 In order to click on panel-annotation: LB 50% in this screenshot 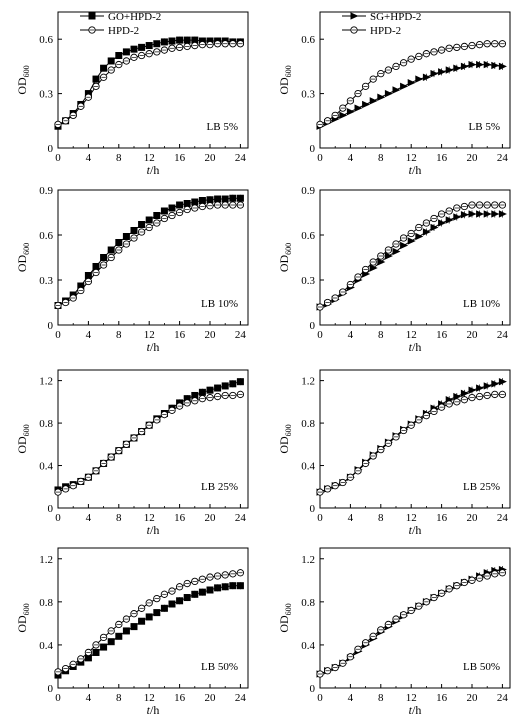, I will do `click(219, 667)`.